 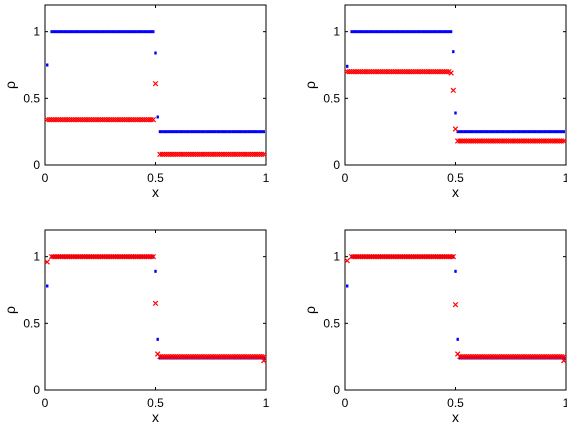 I want to click on x-tick-label: 0.5, so click(x=155, y=178).